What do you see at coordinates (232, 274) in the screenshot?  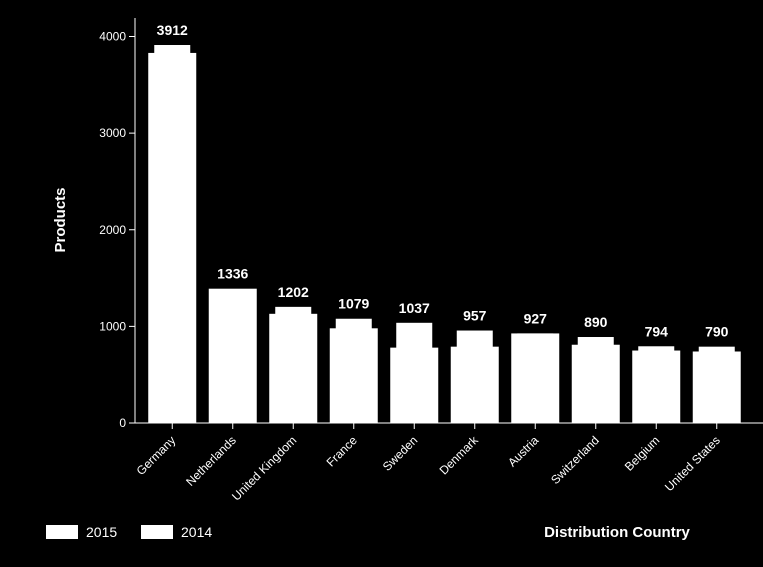 I see `data-label-netherlands: 1336` at bounding box center [232, 274].